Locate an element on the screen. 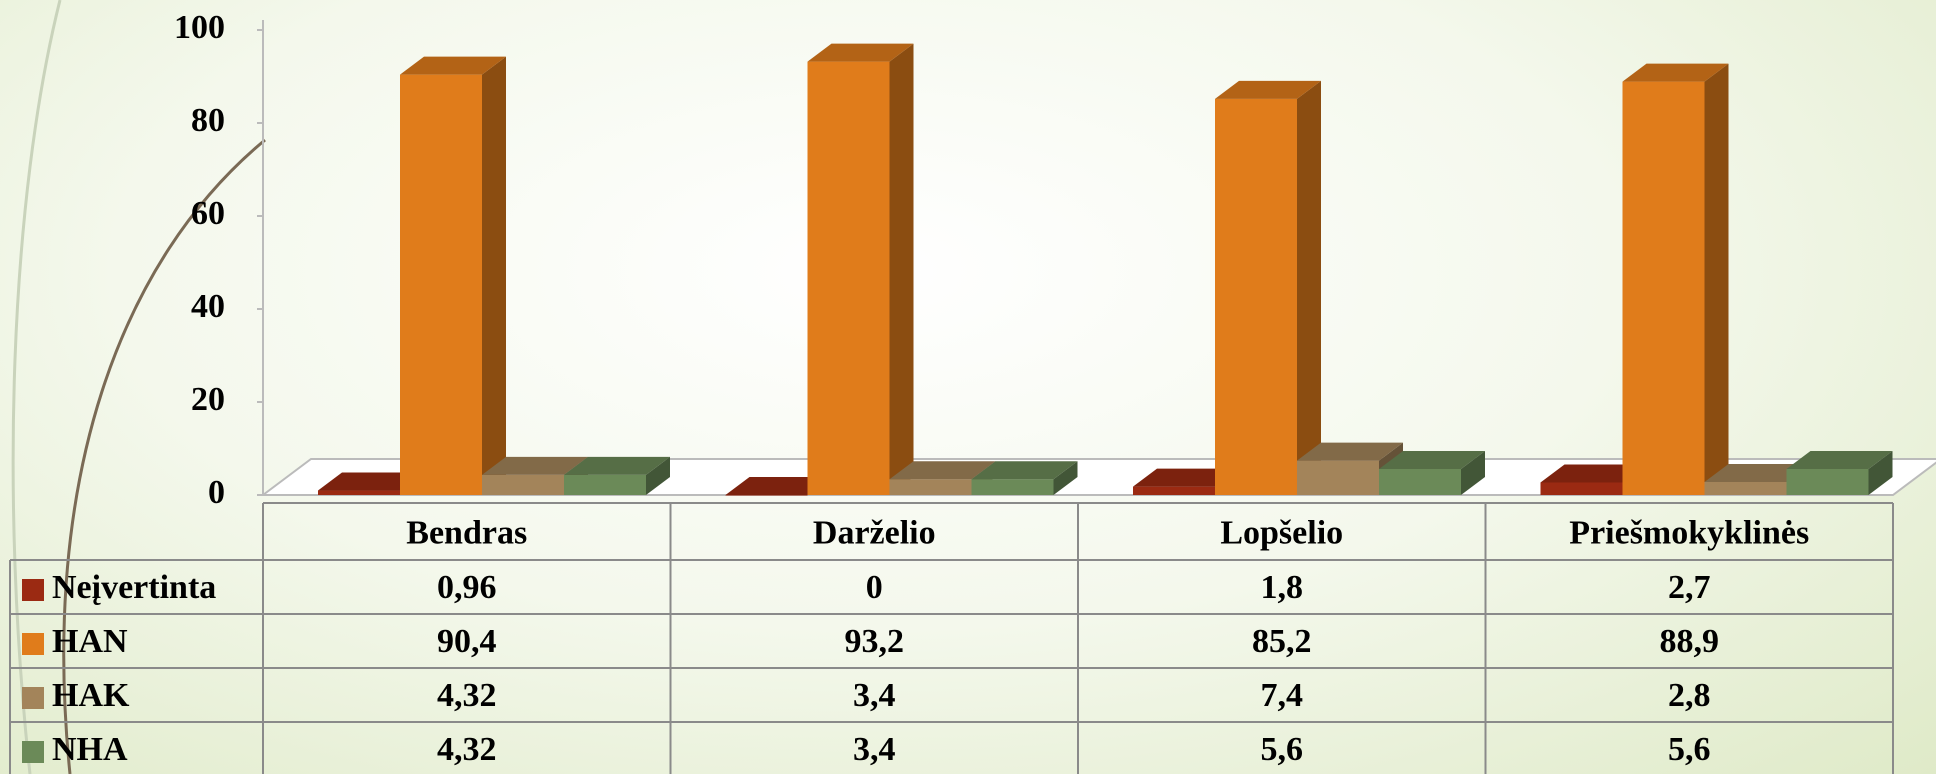  data-label: 2,8 is located at coordinates (1689, 695).